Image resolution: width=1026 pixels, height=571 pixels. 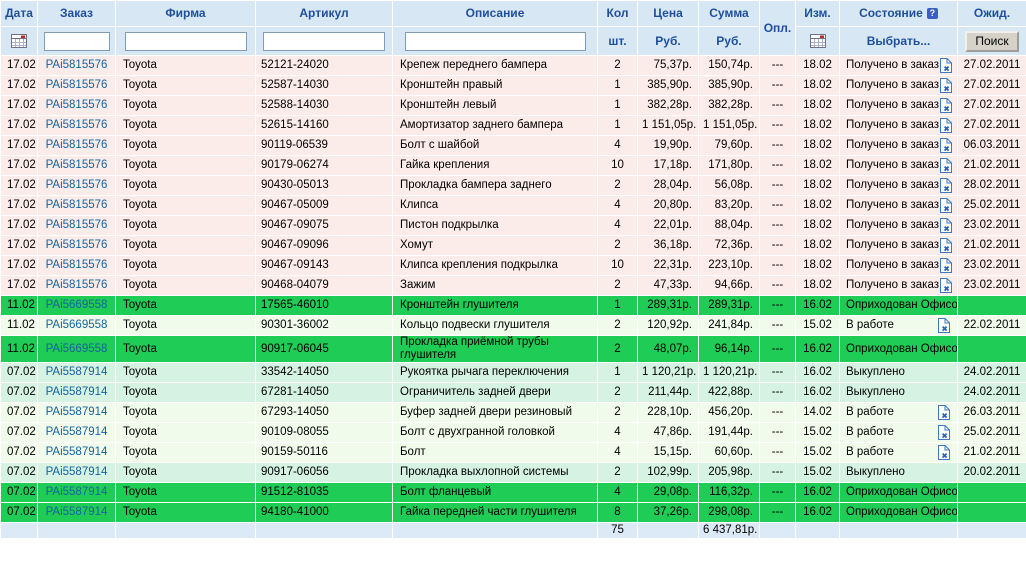 I want to click on column-header-firm: Фирма, so click(x=185, y=28).